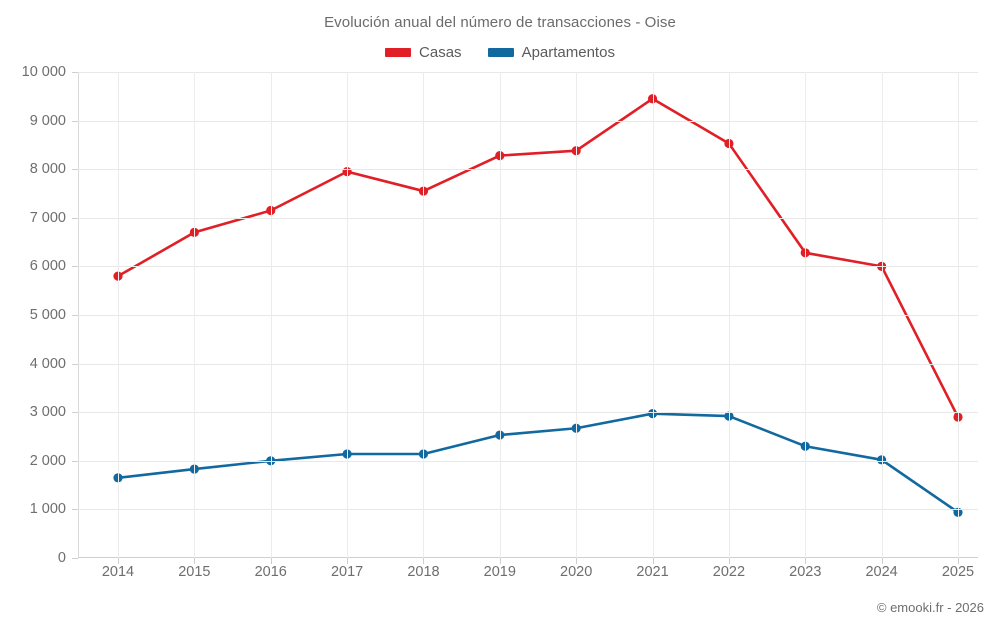 The height and width of the screenshot is (625, 1000). I want to click on y-axis-tick-label: 6 000, so click(47, 266).